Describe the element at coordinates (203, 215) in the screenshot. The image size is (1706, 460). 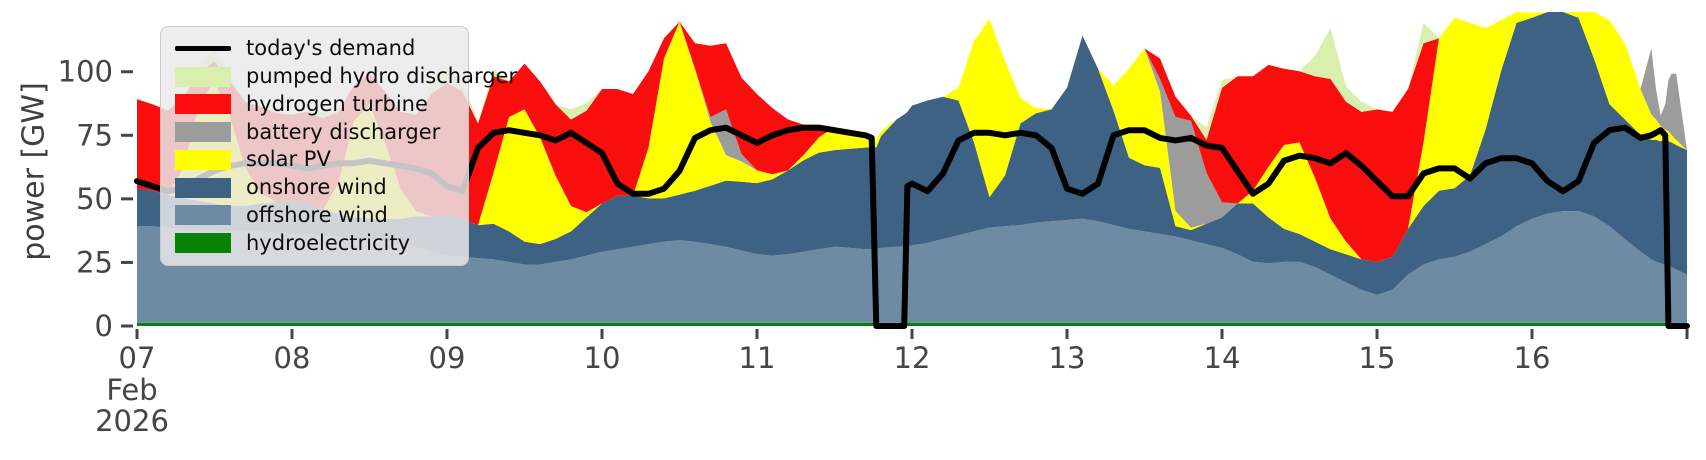
I see `legend-swatch-offshore-wind` at that location.